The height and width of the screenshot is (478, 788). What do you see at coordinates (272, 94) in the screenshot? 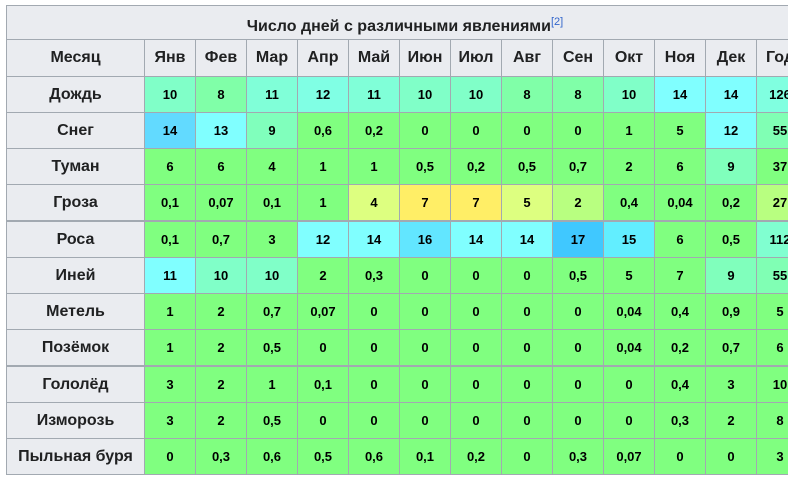
I see `value-cell: 11` at bounding box center [272, 94].